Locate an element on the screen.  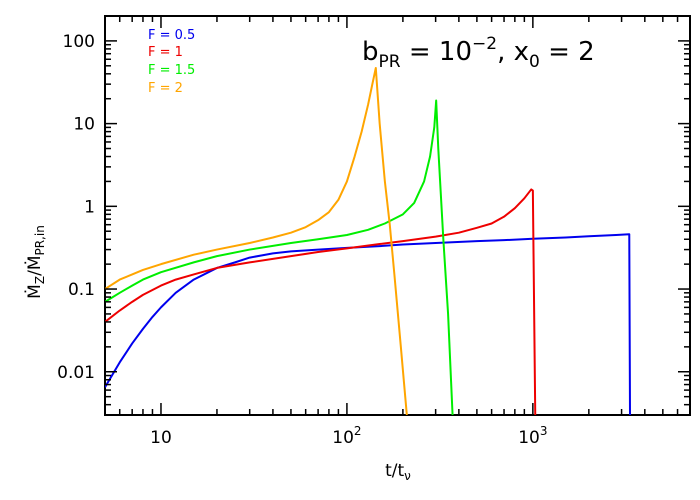
y-axis-label: ṀZ/ṀPR,in is located at coordinates (35, 262).